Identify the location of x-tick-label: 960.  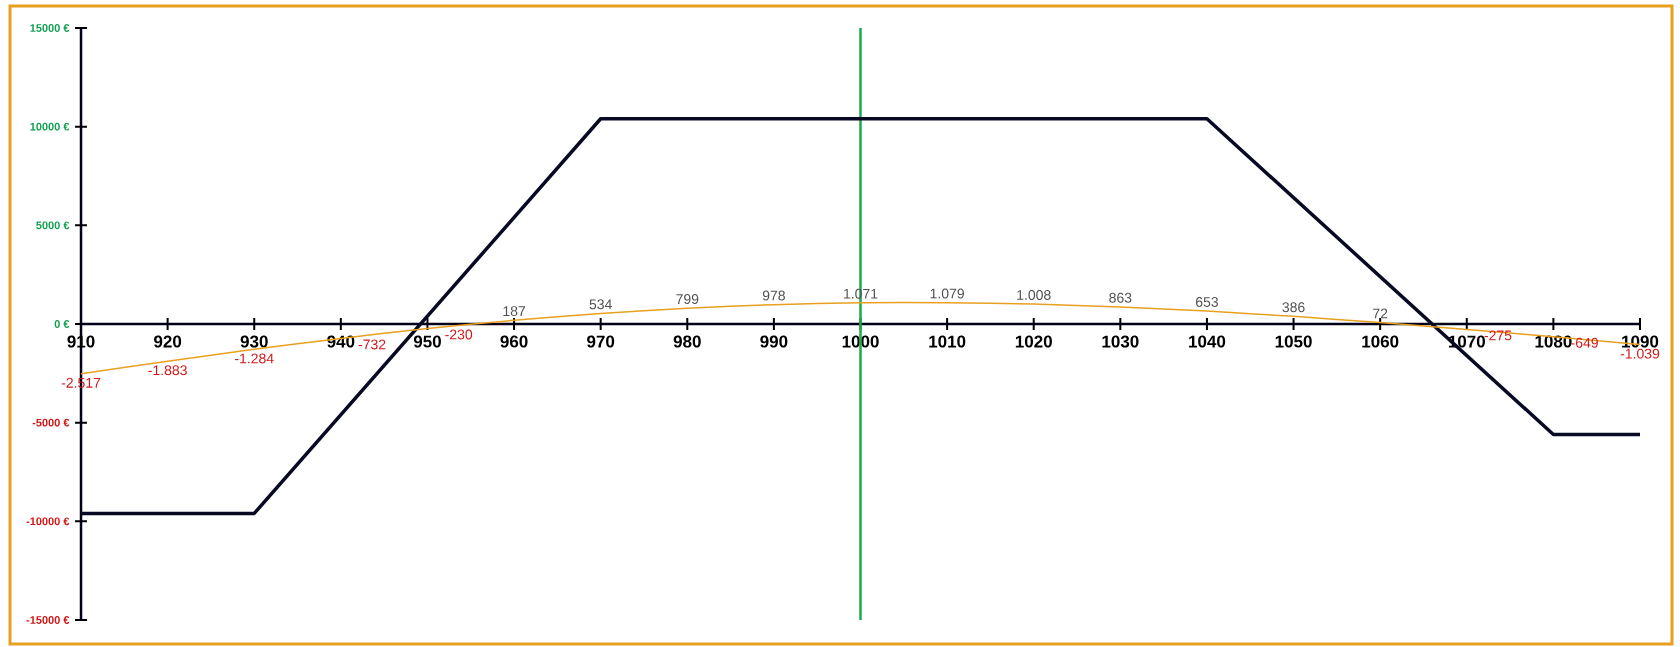
(514, 341).